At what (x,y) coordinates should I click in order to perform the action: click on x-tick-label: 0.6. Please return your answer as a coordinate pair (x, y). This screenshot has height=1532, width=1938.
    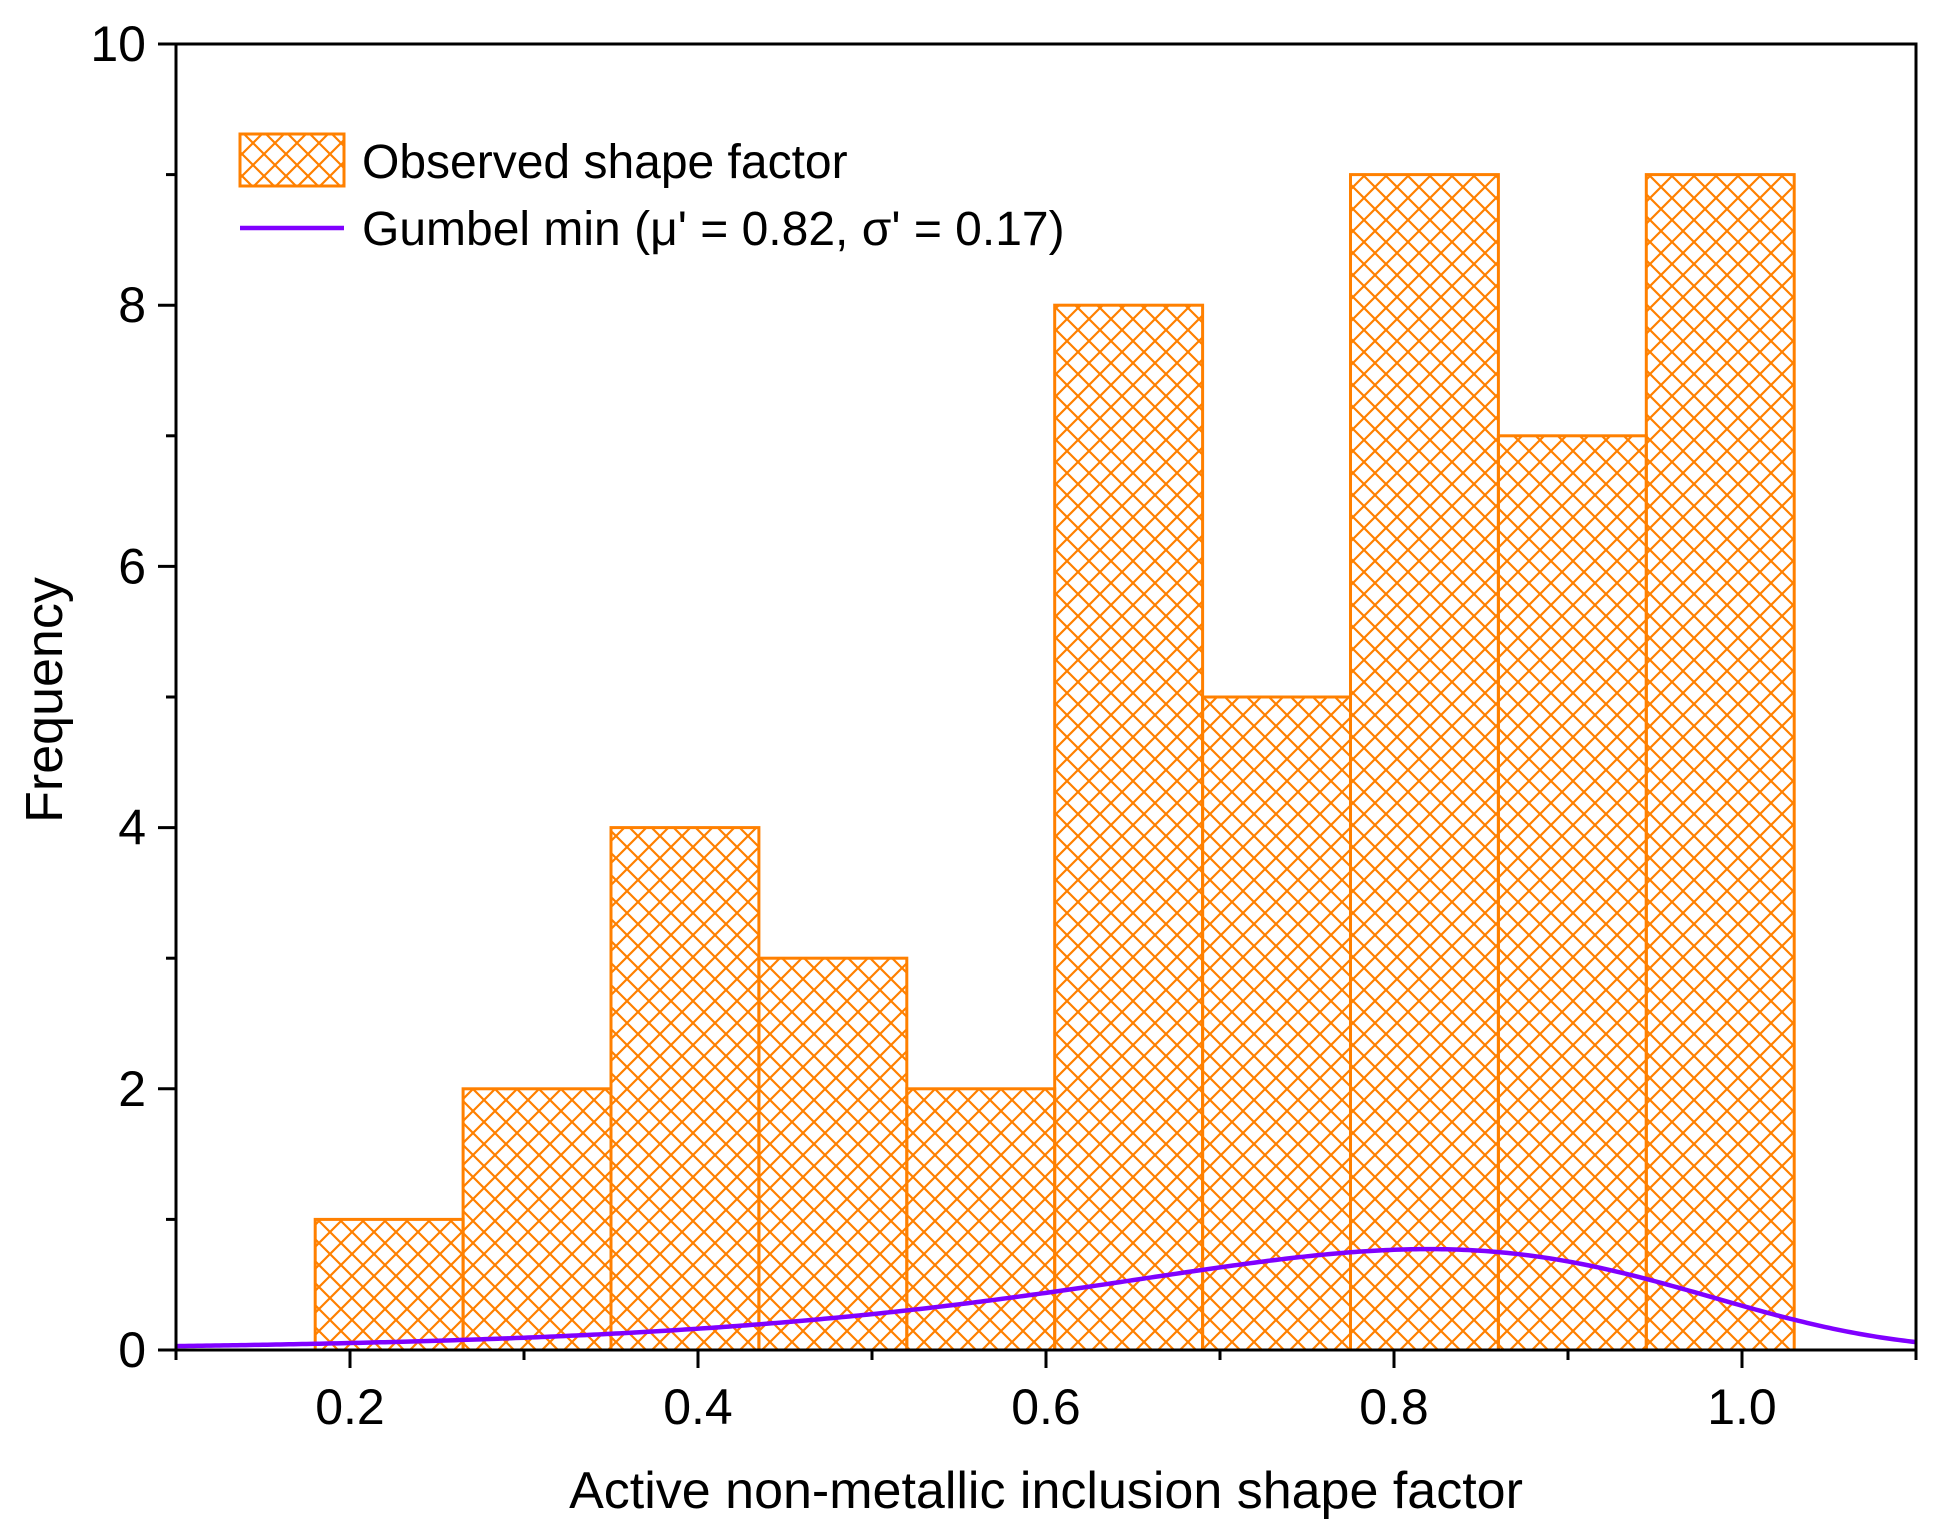
    Looking at the image, I should click on (1046, 1407).